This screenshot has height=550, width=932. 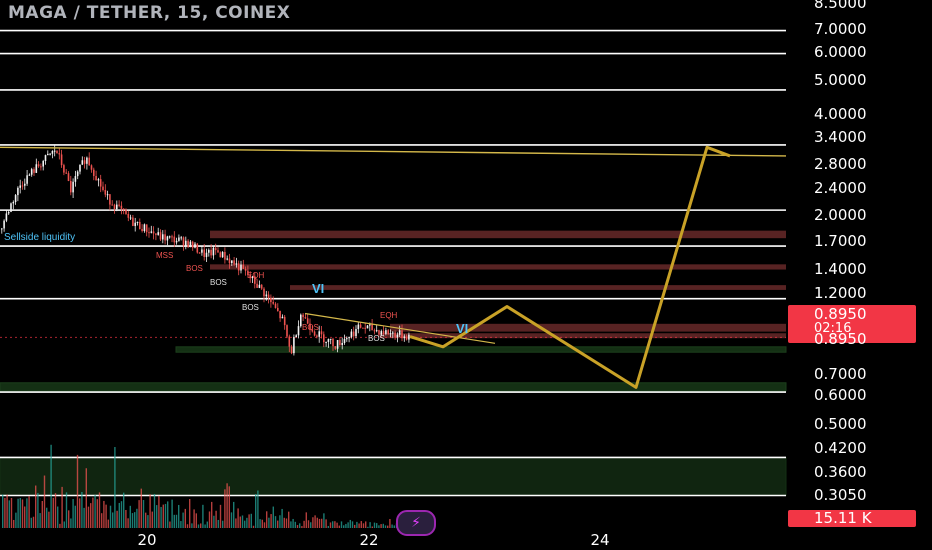 I want to click on countdown-label: 02:16, so click(x=832, y=328).